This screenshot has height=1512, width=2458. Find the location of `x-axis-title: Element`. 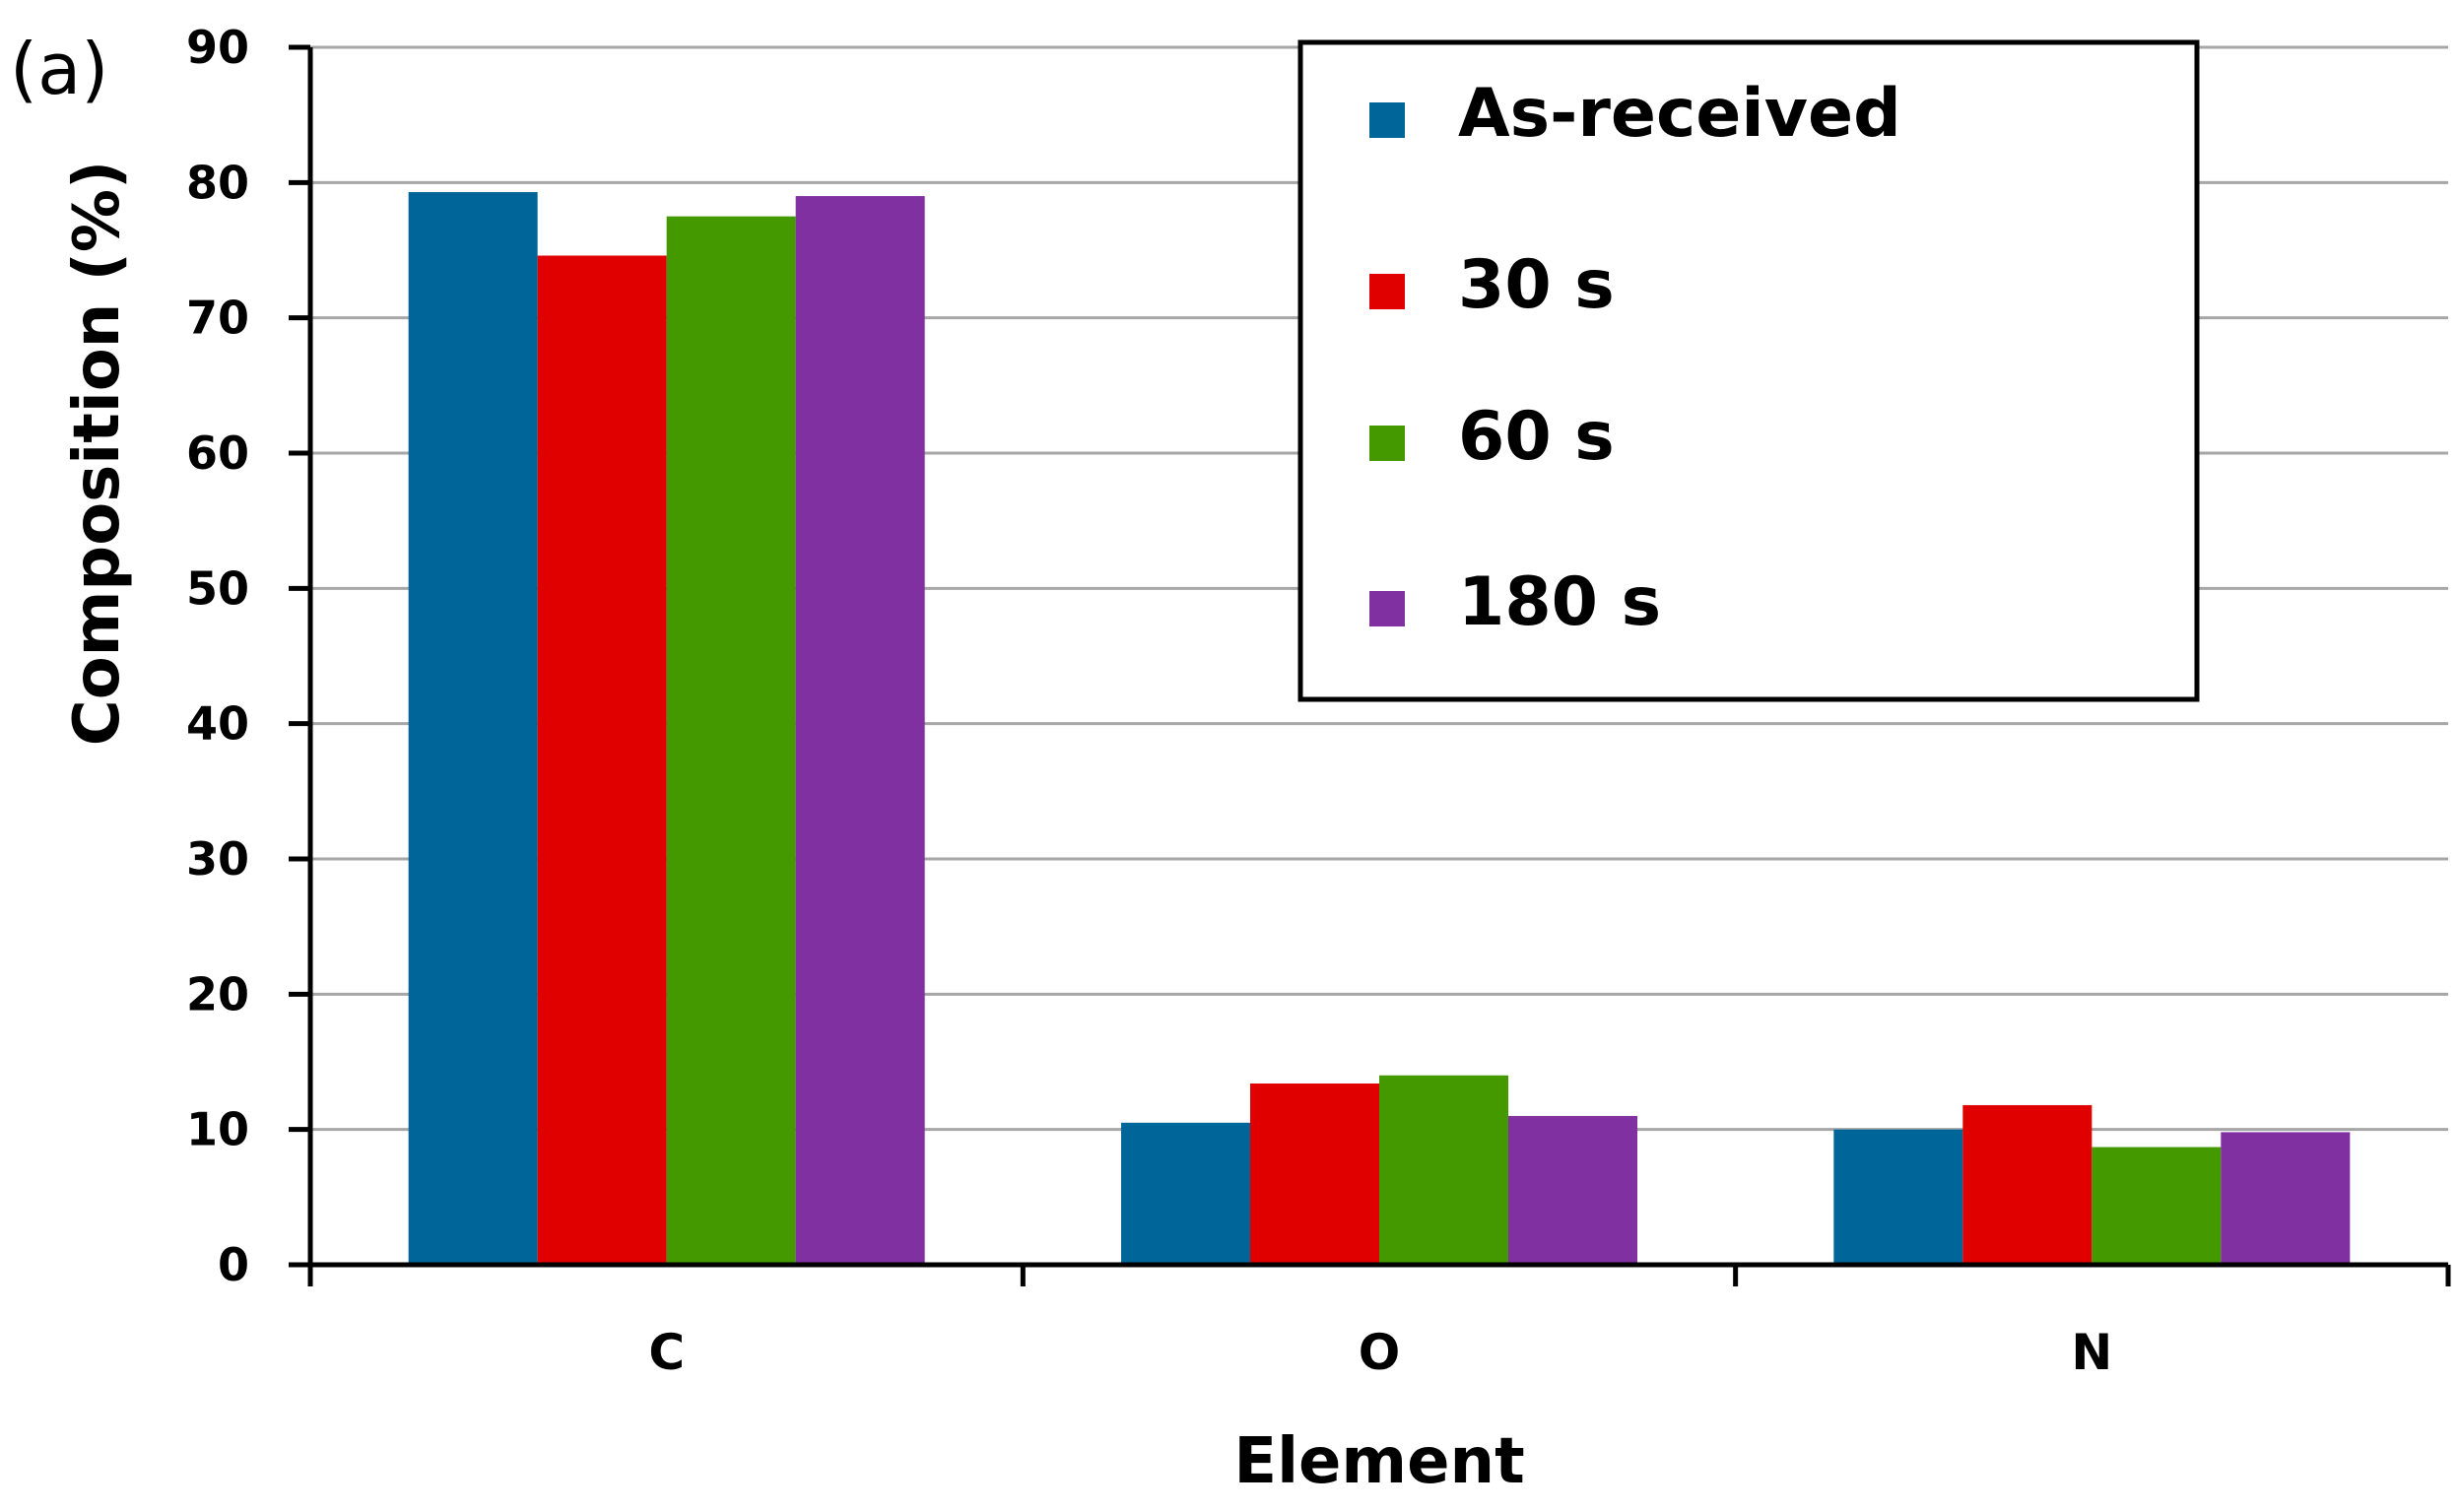

x-axis-title: Element is located at coordinates (1378, 1461).